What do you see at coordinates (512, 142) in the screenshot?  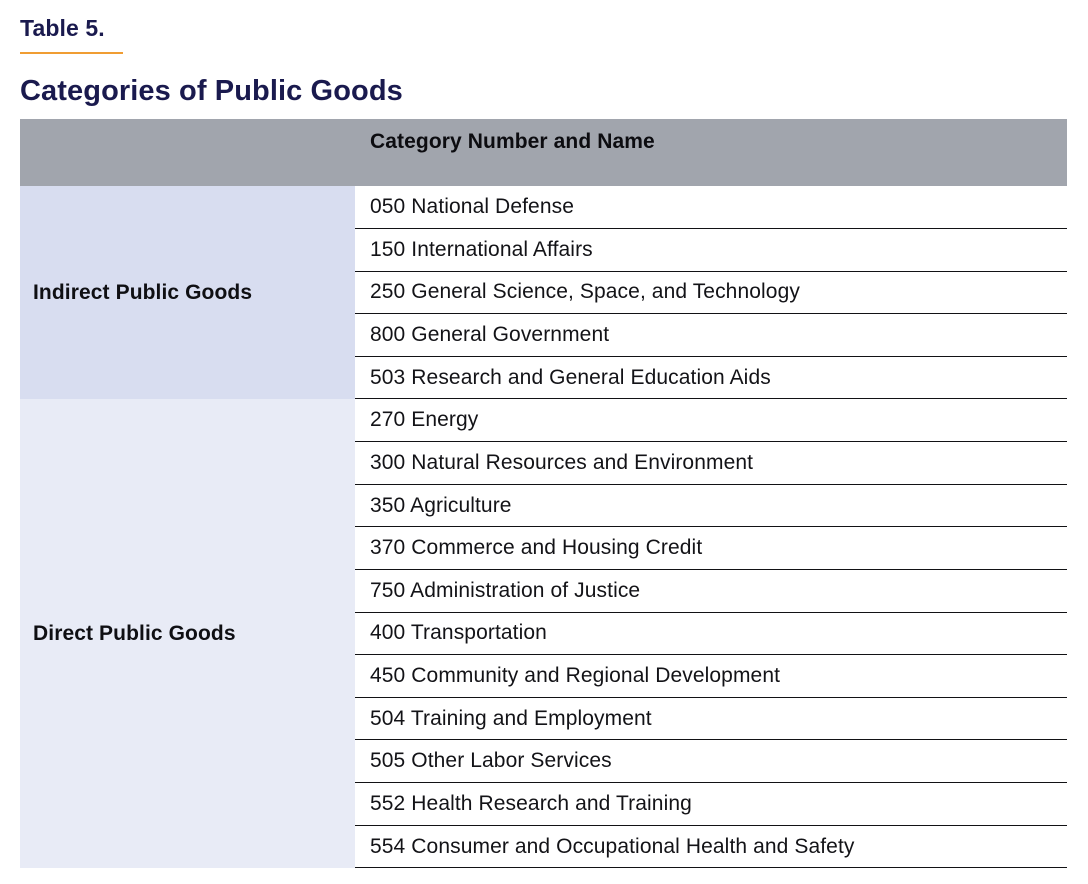 I see `header-category-column: Category Number and Name` at bounding box center [512, 142].